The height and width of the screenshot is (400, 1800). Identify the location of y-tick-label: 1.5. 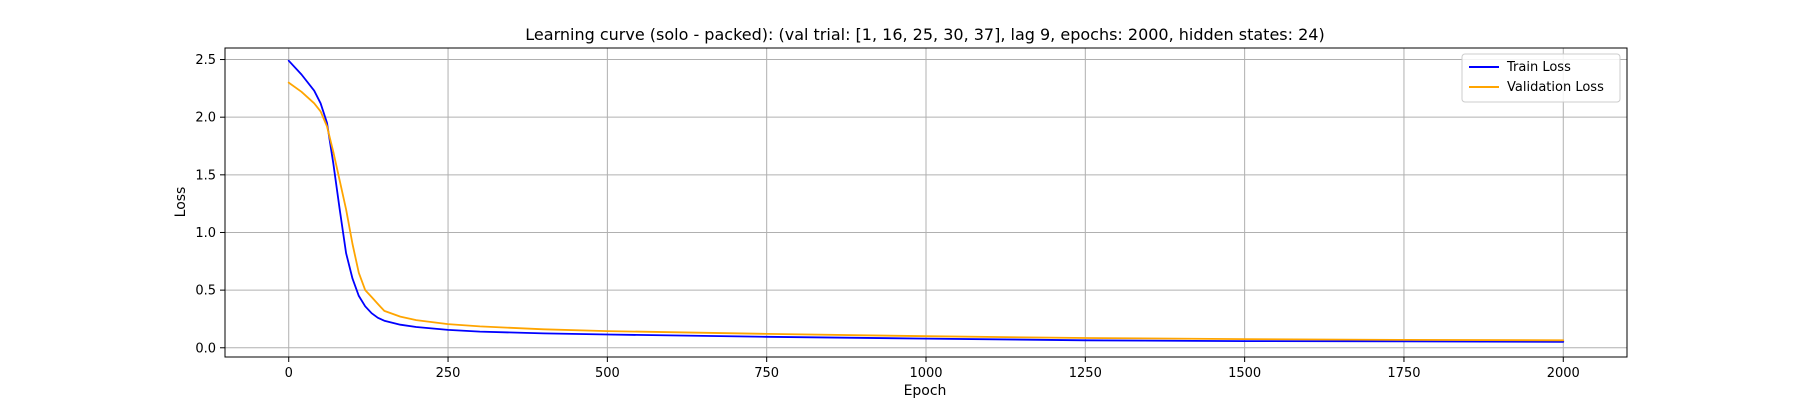
(205, 175).